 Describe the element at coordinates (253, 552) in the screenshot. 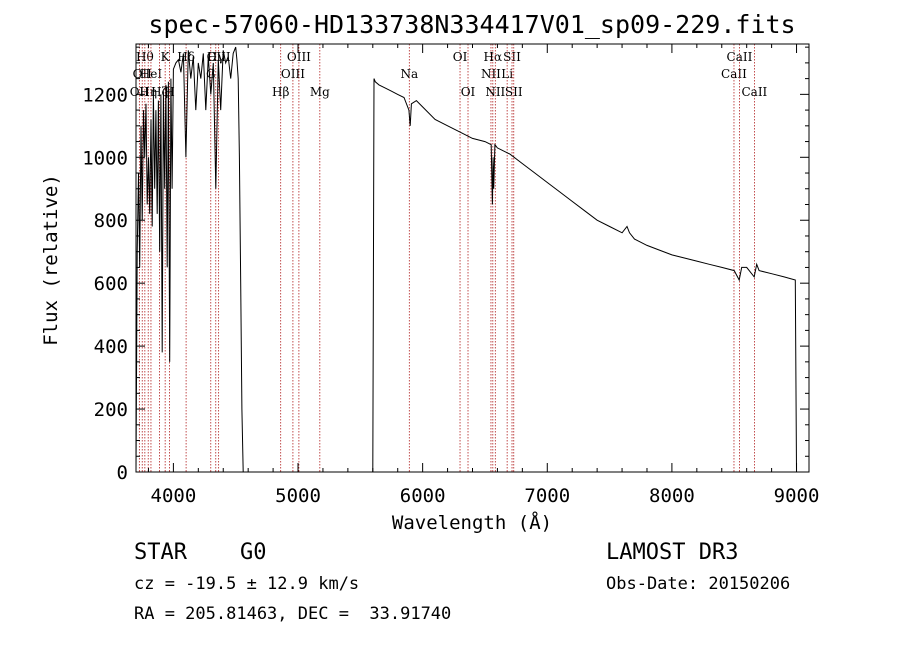

I see `subclass: G0` at that location.